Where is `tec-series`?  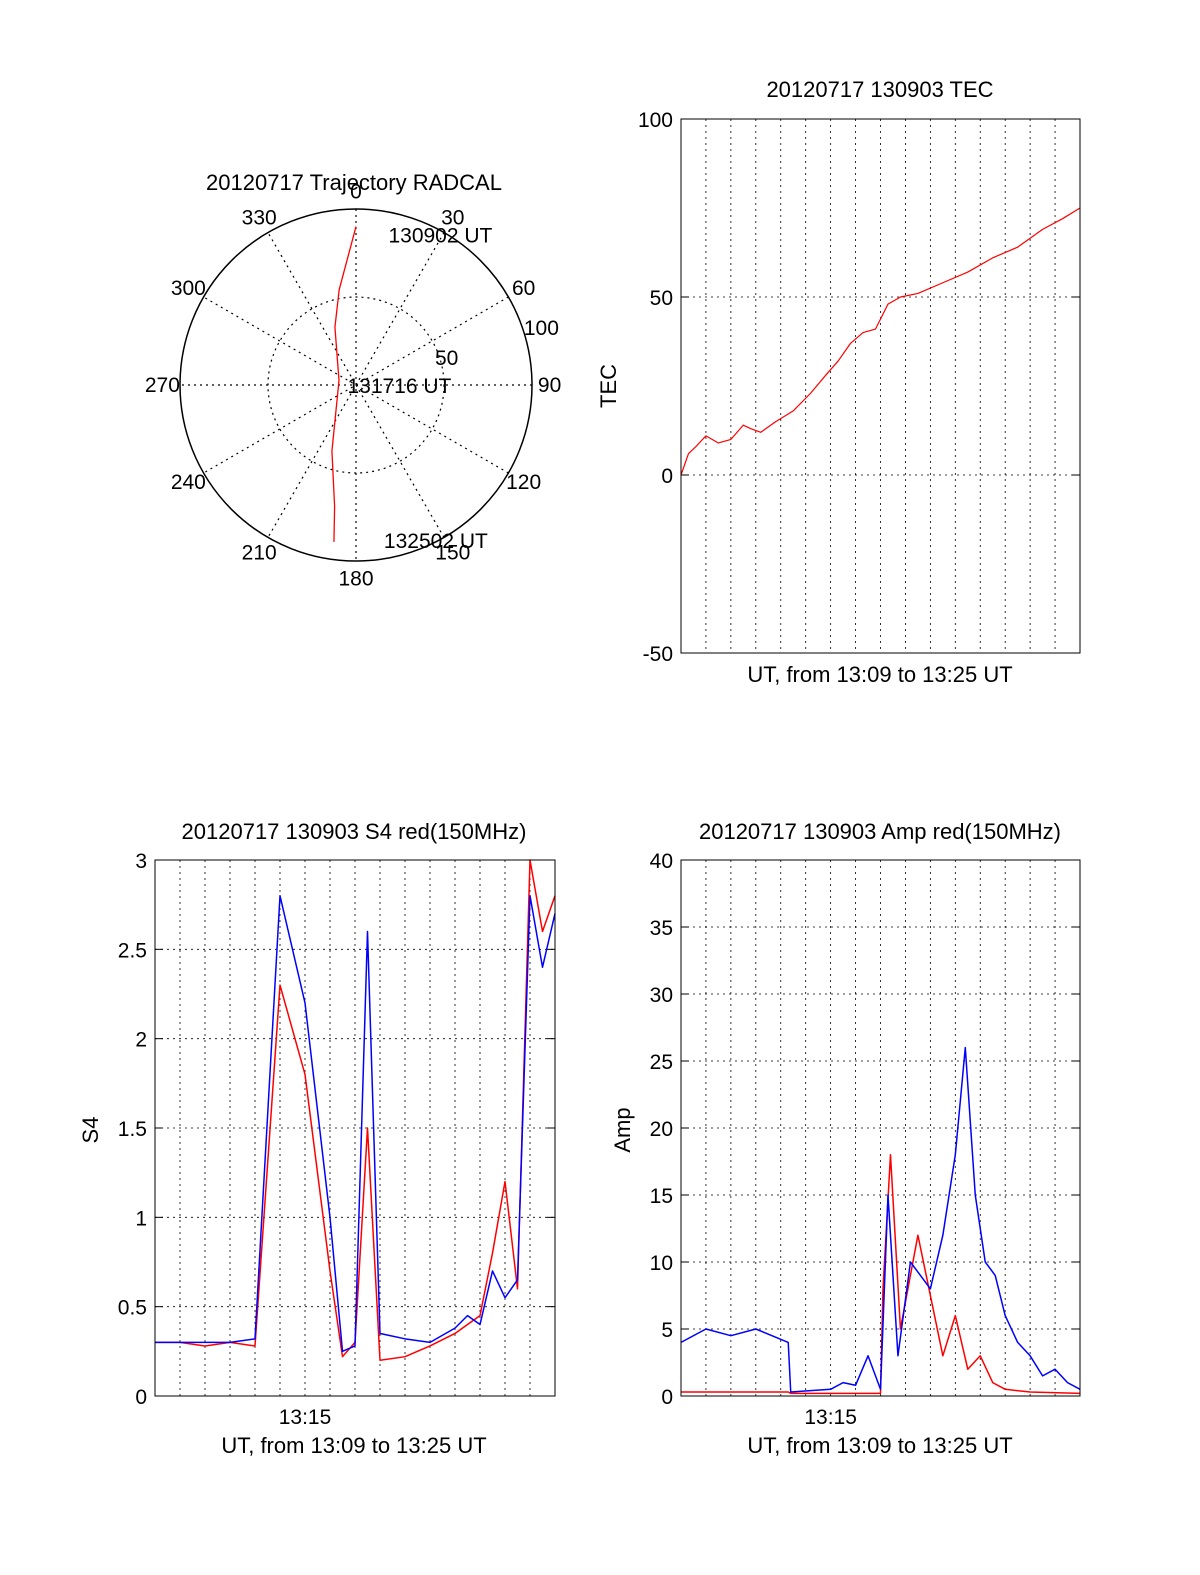 tec-series is located at coordinates (880, 341).